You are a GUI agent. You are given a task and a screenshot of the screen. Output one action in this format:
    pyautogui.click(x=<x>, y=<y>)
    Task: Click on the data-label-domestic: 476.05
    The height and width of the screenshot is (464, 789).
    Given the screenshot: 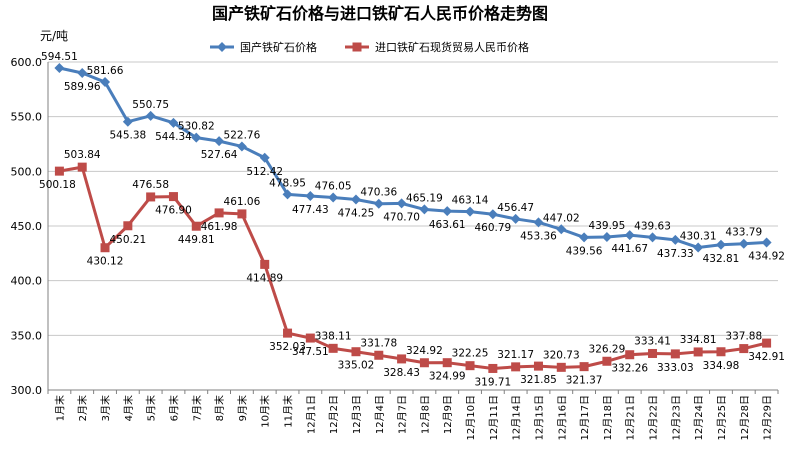 What is the action you would take?
    pyautogui.click(x=333, y=187)
    